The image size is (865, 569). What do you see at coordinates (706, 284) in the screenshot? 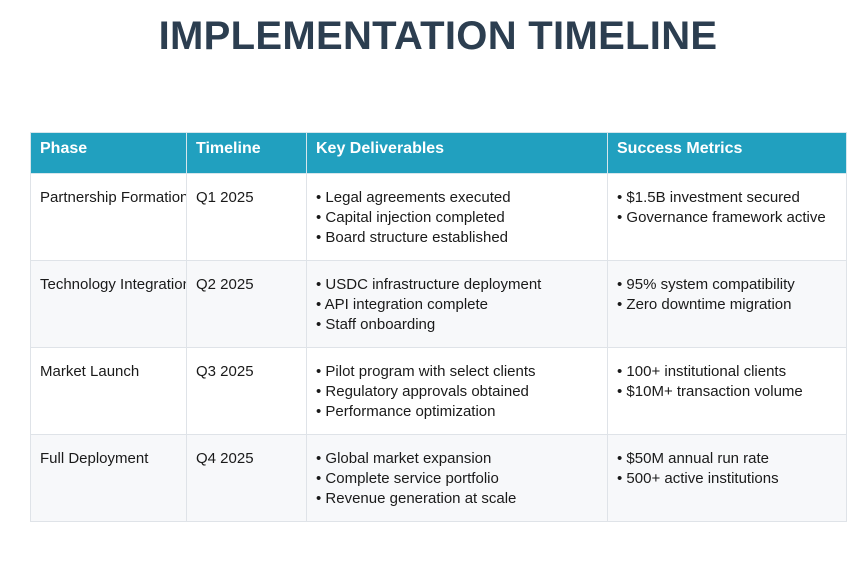
I see `metric-item: • 95% system compatibility` at bounding box center [706, 284].